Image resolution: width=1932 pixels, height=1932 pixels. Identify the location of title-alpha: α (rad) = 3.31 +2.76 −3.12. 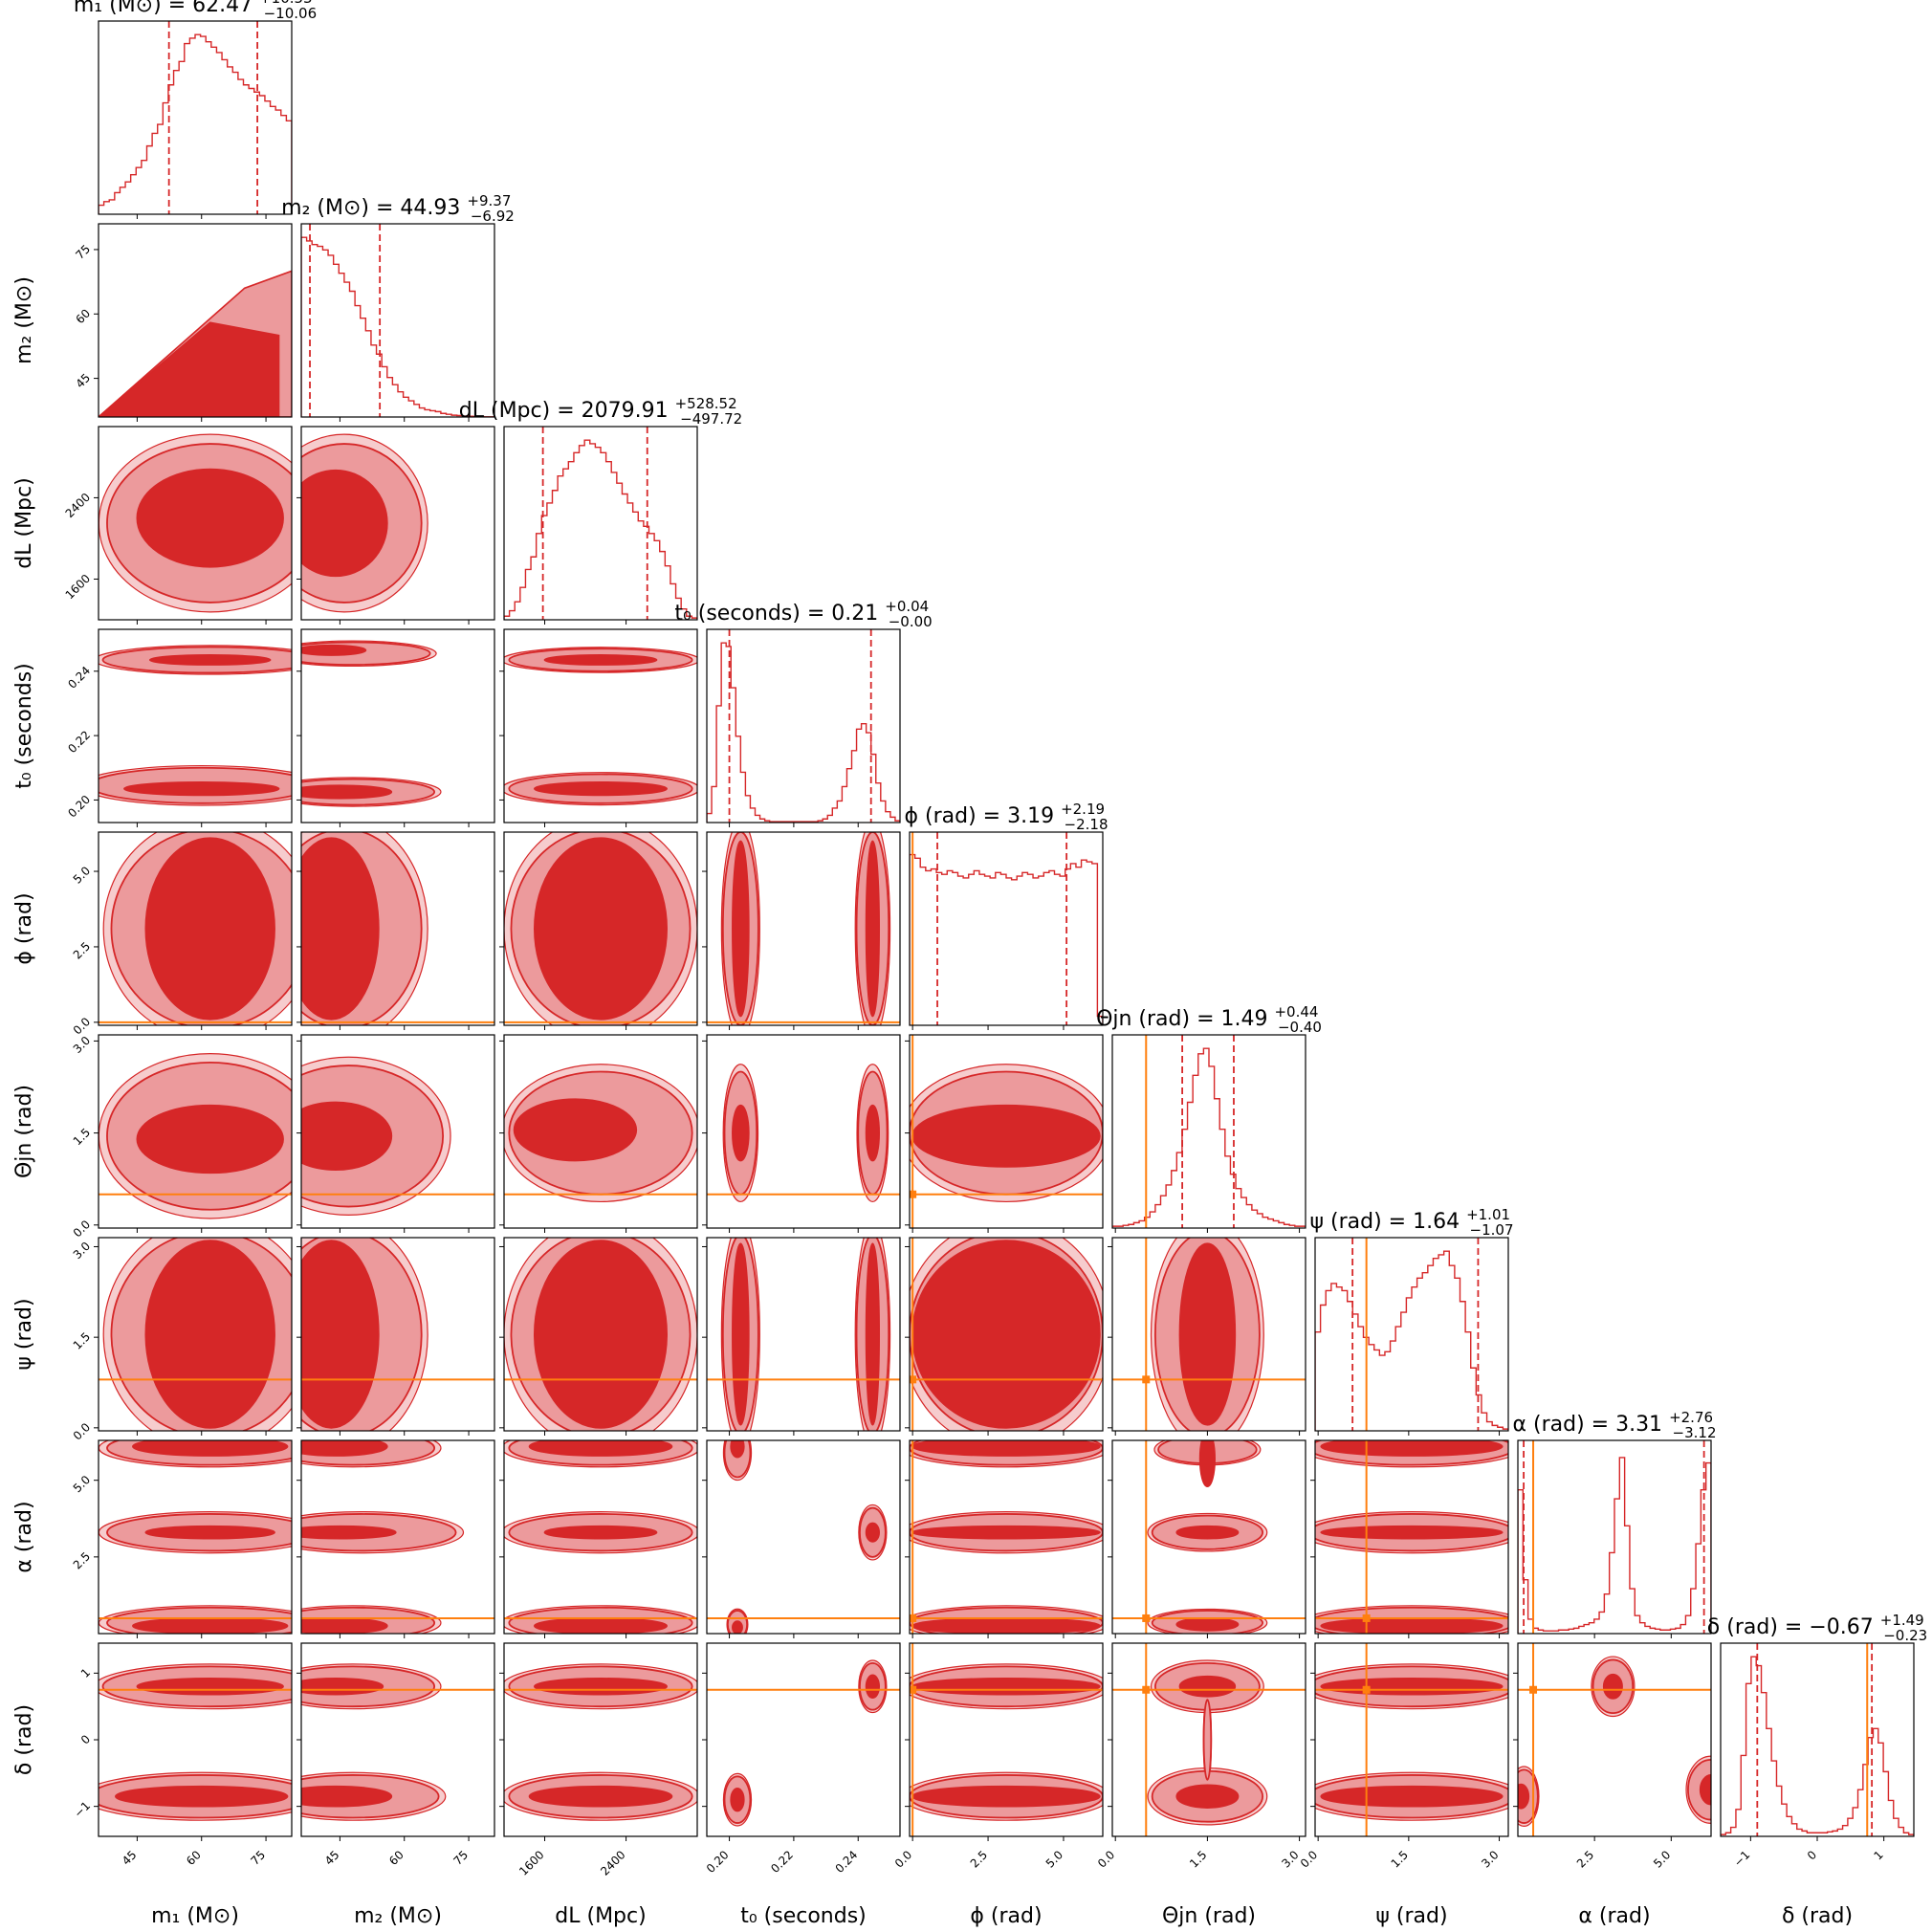
(1615, 1425).